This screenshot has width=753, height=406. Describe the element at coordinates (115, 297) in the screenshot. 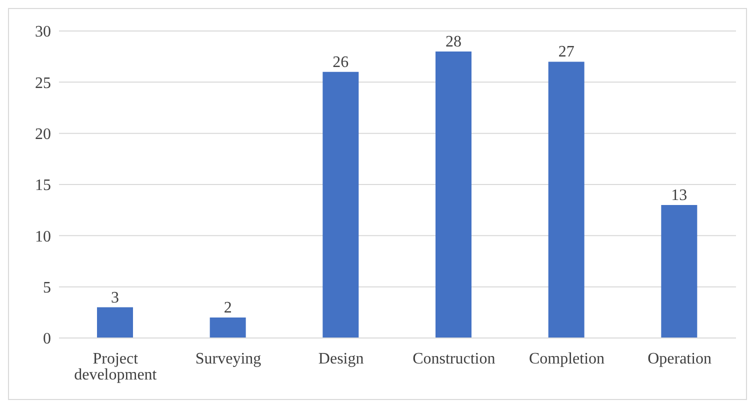

I see `data-label: 3` at that location.